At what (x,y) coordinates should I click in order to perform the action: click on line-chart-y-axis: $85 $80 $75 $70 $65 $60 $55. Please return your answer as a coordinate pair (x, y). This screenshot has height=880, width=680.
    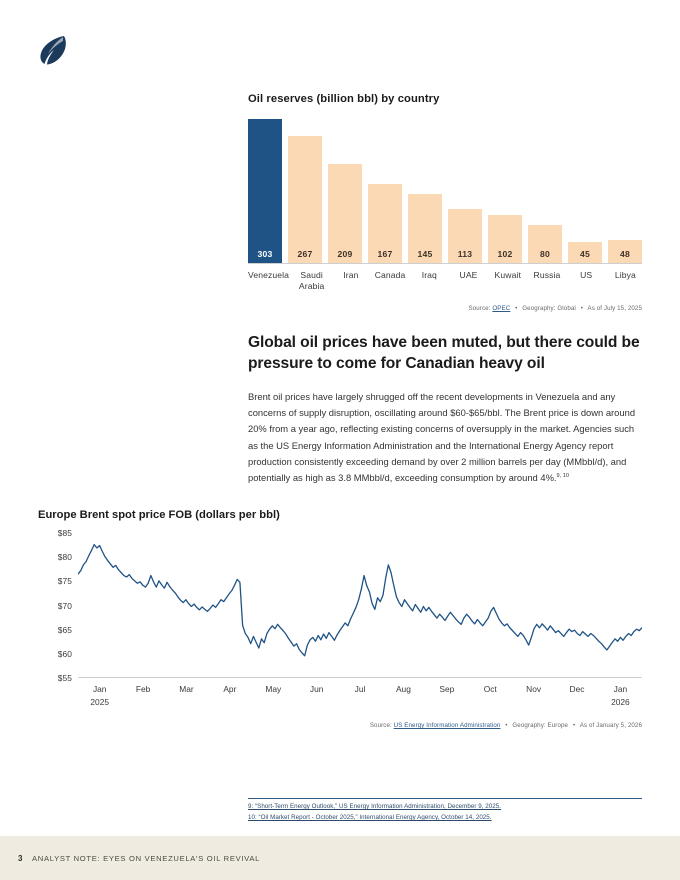
    Looking at the image, I should click on (55, 605).